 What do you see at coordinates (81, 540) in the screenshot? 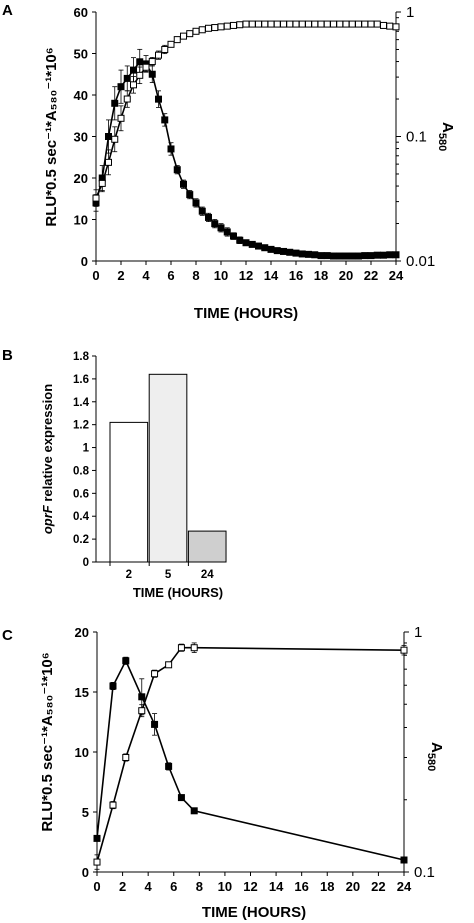
I see `y-tick-label: 0.2` at bounding box center [81, 540].